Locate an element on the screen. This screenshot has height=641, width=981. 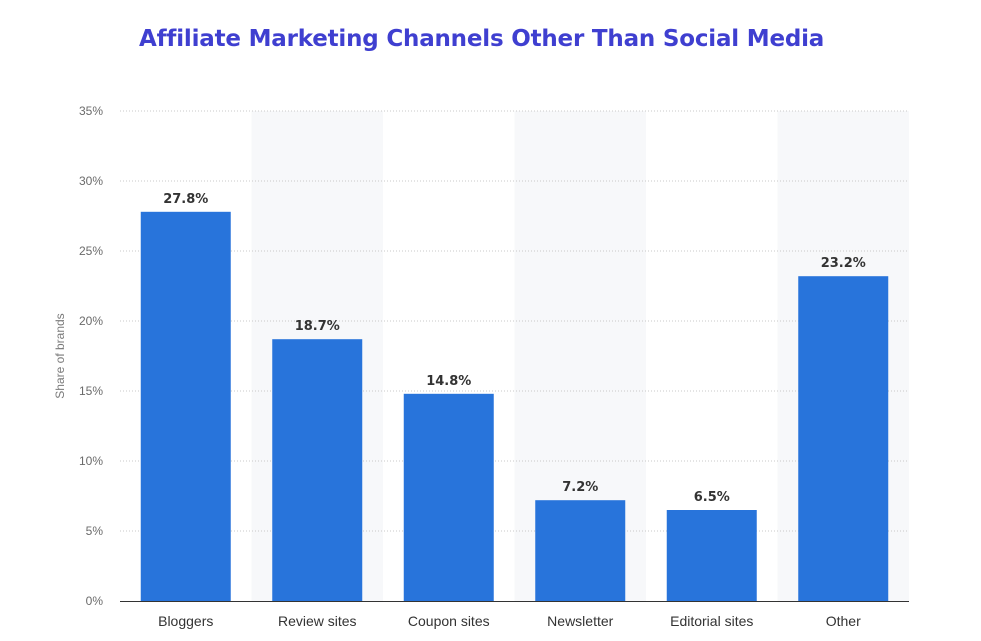
y-tick-label: 30% is located at coordinates (91, 181).